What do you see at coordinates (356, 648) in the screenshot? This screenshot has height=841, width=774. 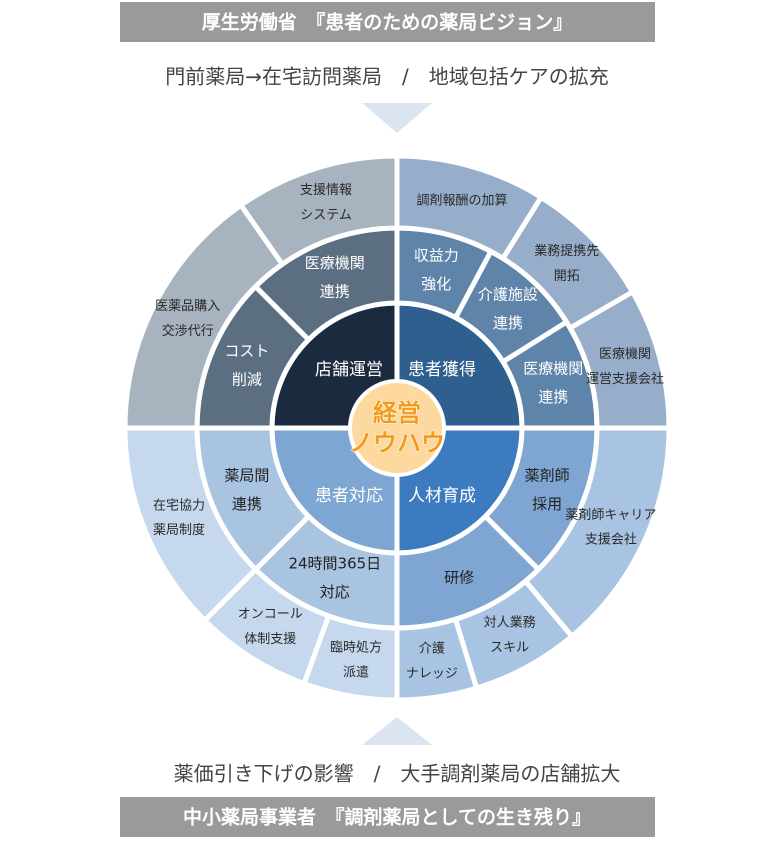 I see `outer-label: 臨時処方` at bounding box center [356, 648].